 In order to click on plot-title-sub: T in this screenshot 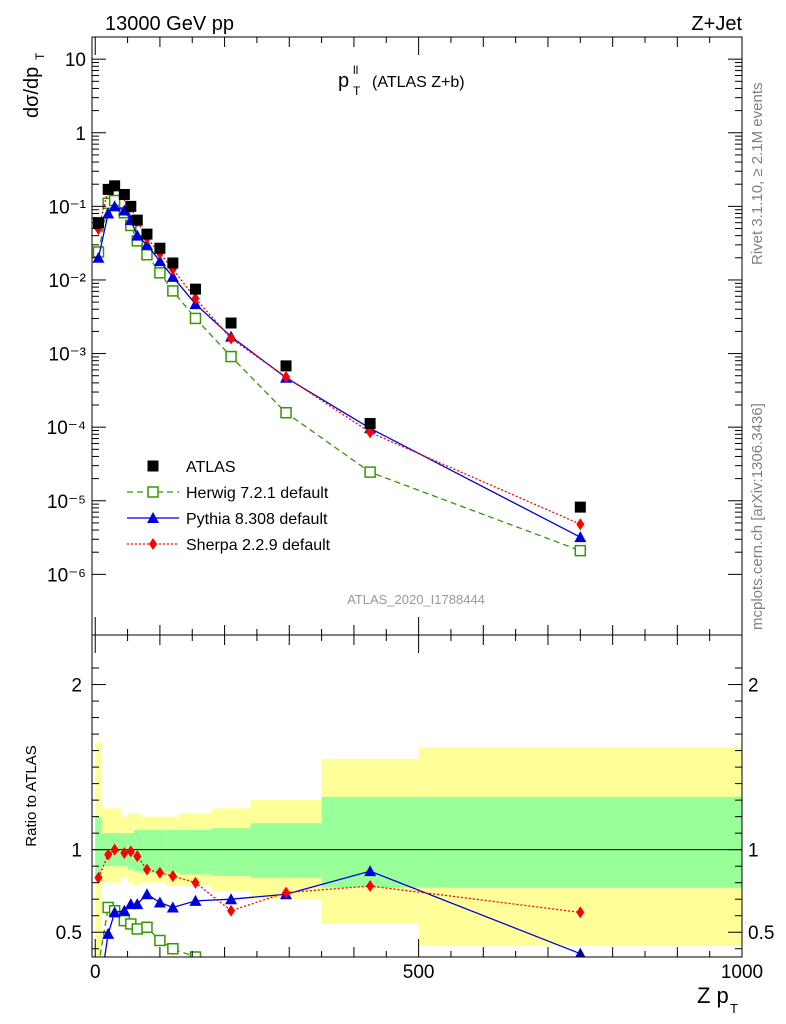, I will do `click(357, 91)`.